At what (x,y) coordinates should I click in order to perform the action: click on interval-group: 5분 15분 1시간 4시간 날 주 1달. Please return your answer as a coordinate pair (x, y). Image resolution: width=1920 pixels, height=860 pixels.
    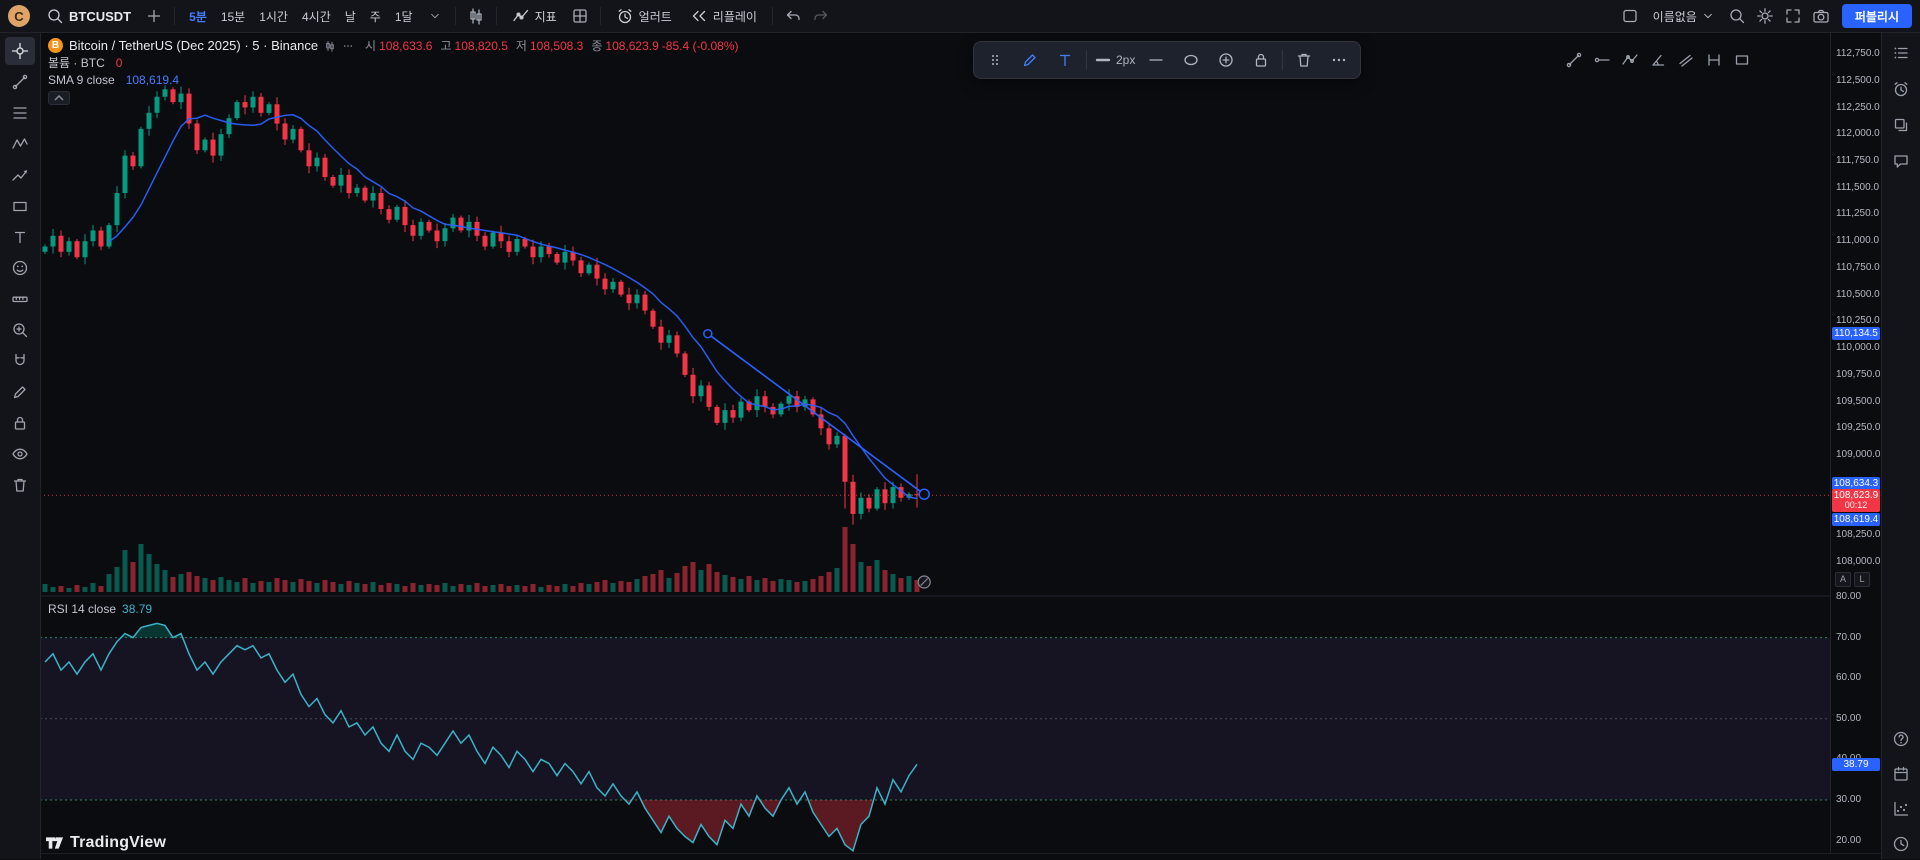
    Looking at the image, I should click on (300, 16).